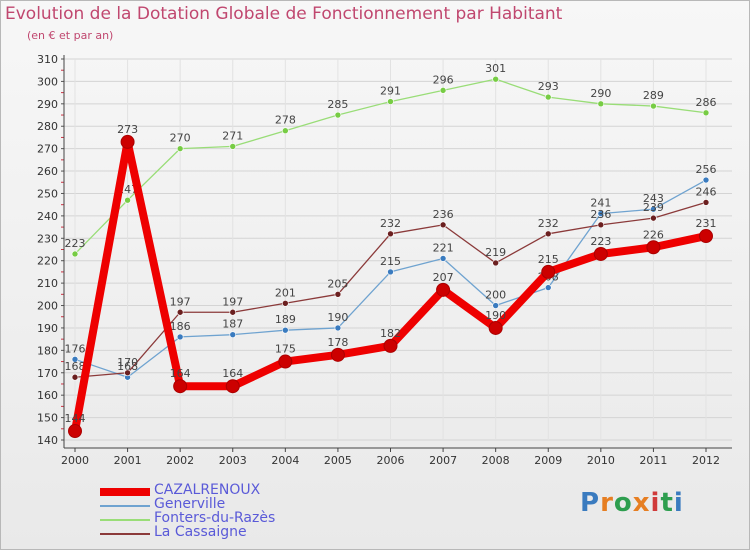 The image size is (750, 550). What do you see at coordinates (47, 350) in the screenshot?
I see `y-tick-label: 180` at bounding box center [47, 350].